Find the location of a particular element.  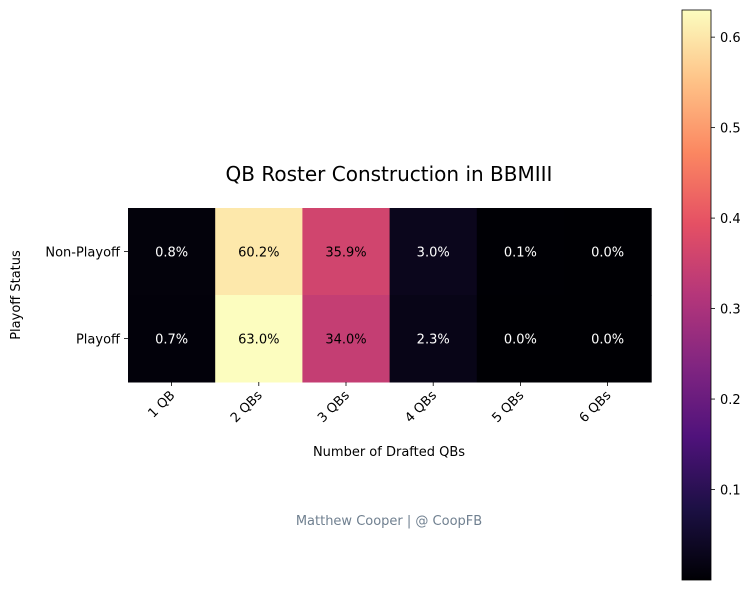

cell-value-label: 63.0% is located at coordinates (258, 340).